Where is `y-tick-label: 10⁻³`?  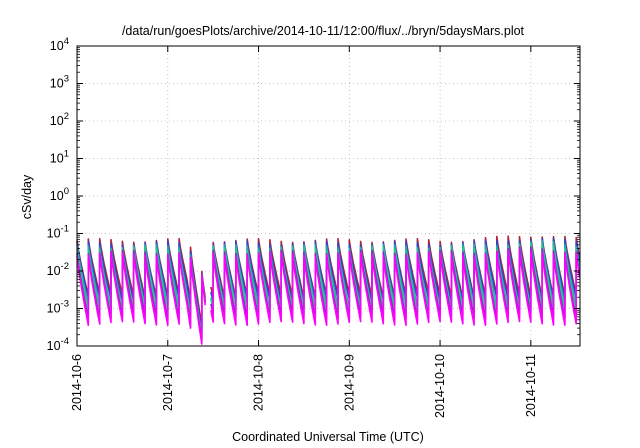
y-tick-label: 10⁻³ is located at coordinates (58, 307).